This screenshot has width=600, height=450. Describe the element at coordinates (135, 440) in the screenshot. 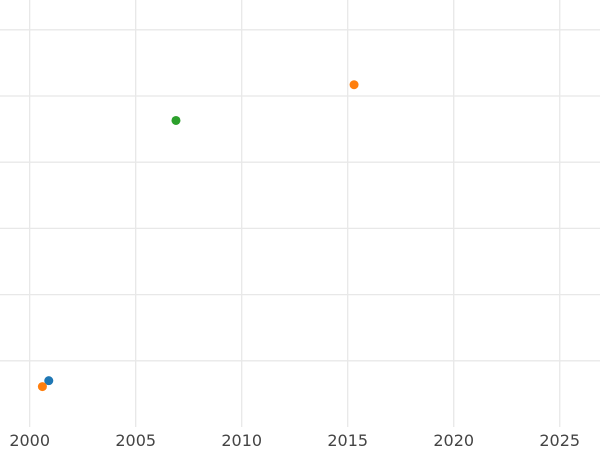

I see `x-tick-label: 2005` at that location.